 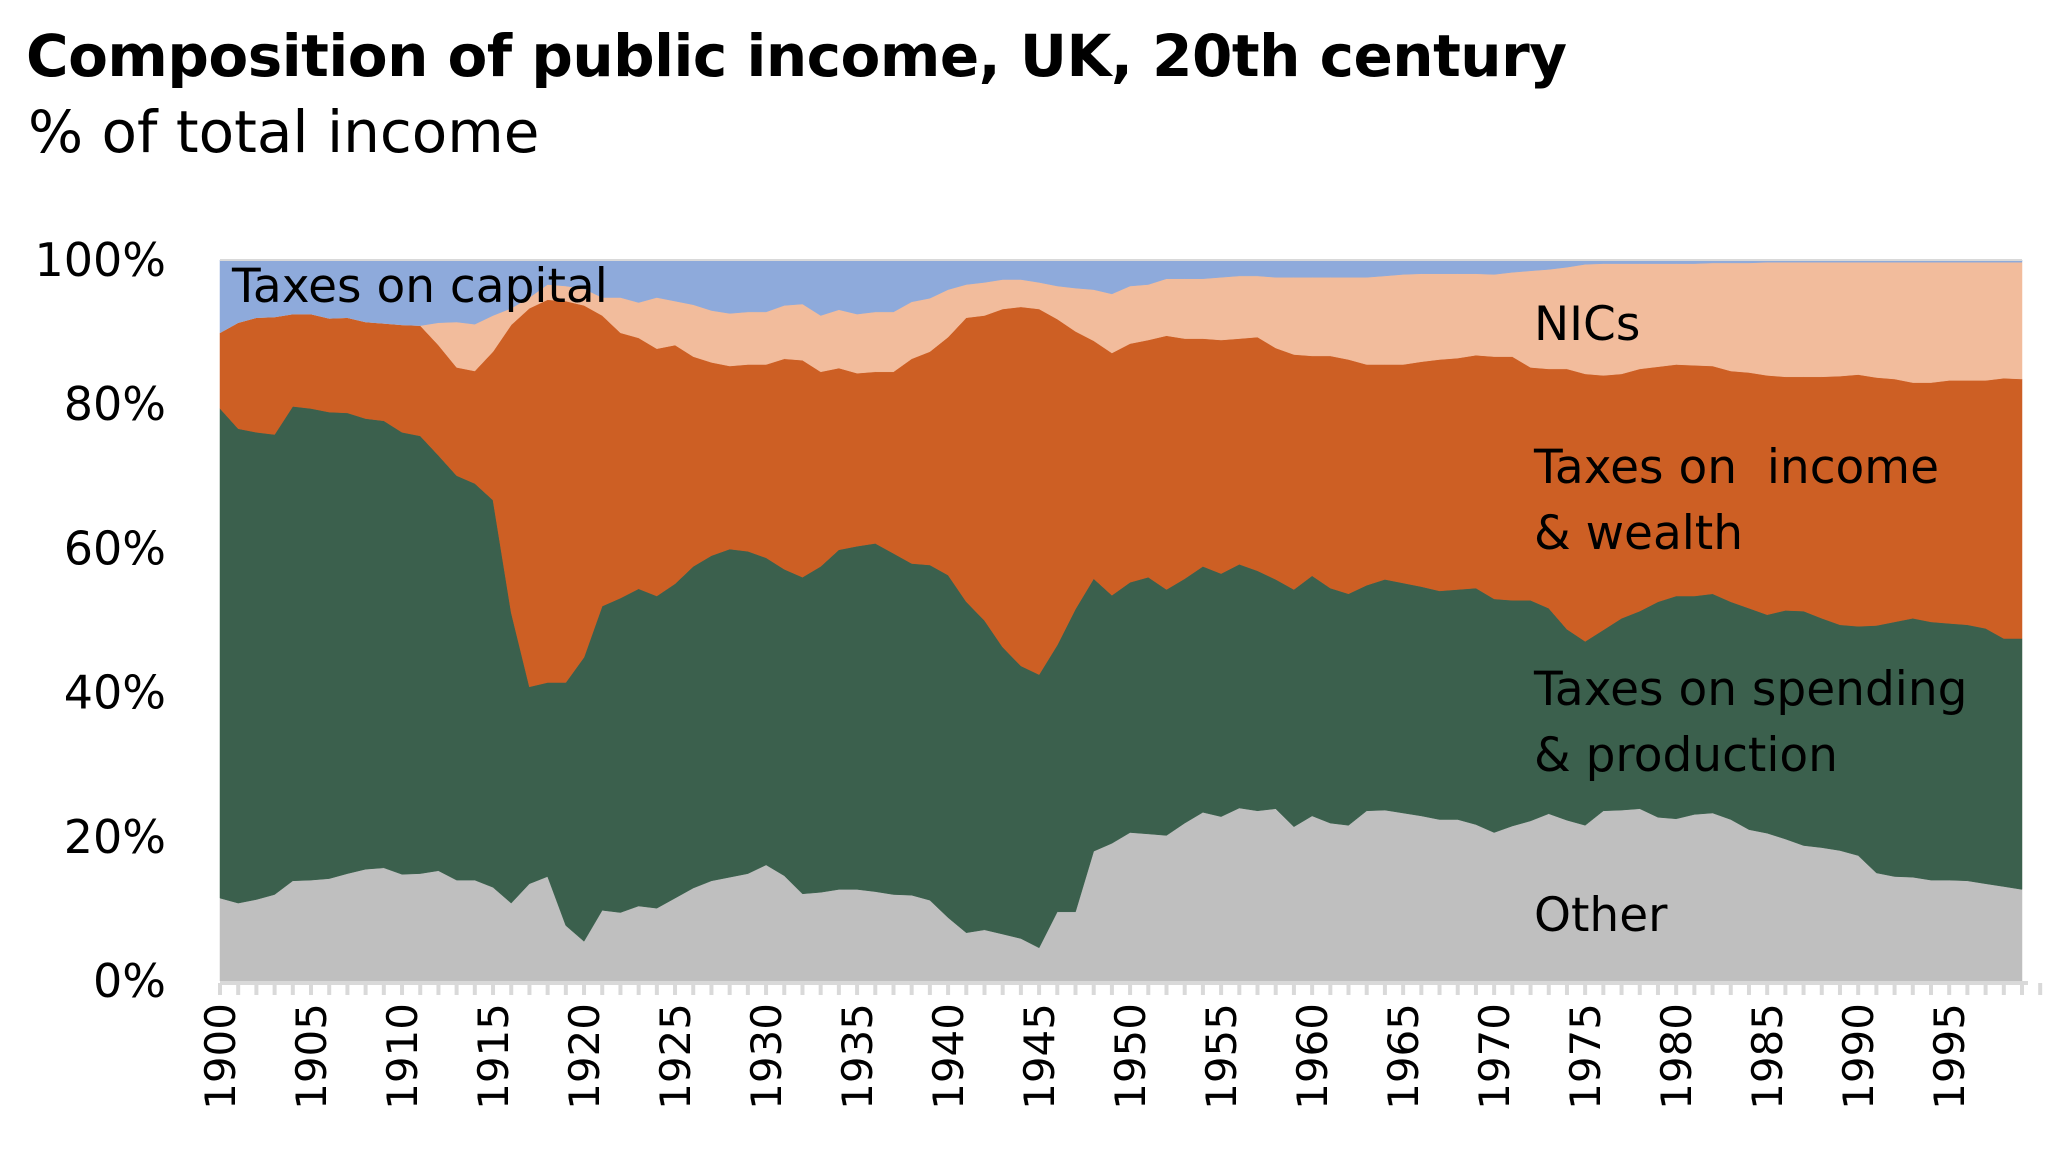 What do you see at coordinates (115, 404) in the screenshot?
I see `y-tick-label: 80%` at bounding box center [115, 404].